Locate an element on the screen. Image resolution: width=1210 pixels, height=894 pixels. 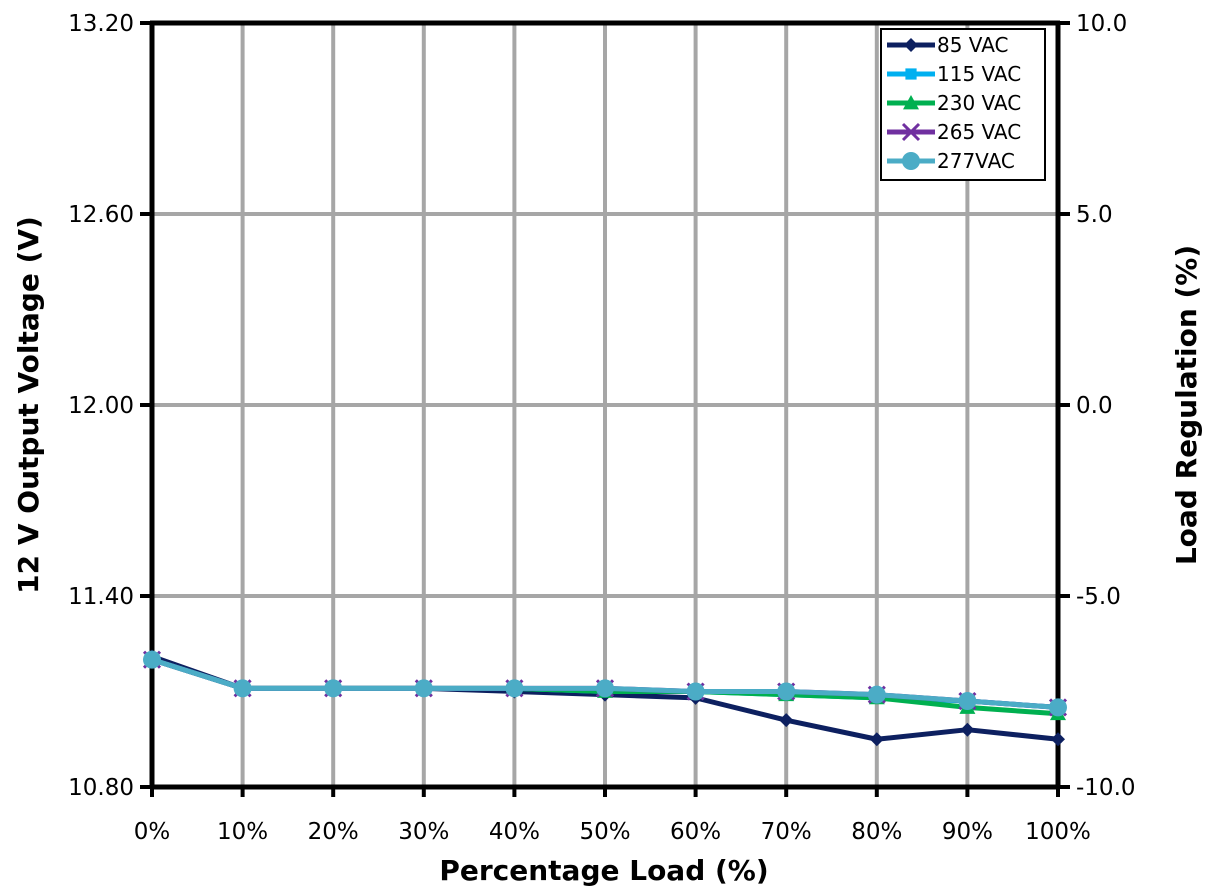
legend-label: 277VAC is located at coordinates (976, 161).